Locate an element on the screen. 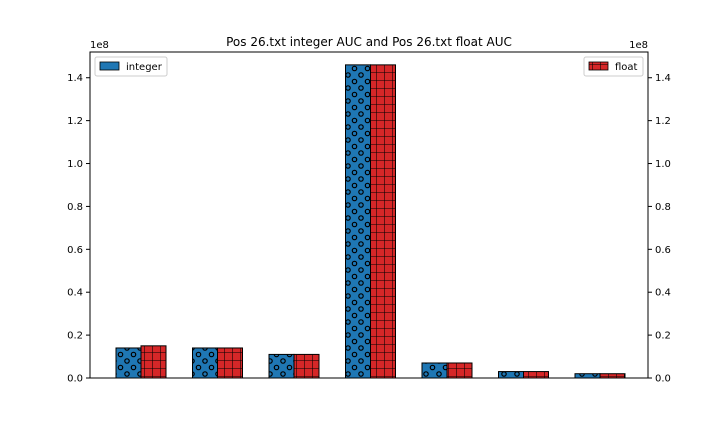  left-tick-label: 1.4 is located at coordinates (75, 78).